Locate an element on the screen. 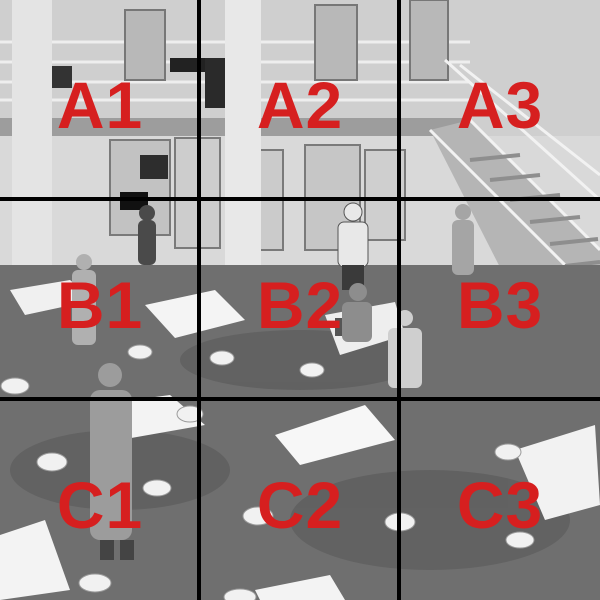 The width and height of the screenshot is (600, 600). cell-label-c3: C3 is located at coordinates (500, 505).